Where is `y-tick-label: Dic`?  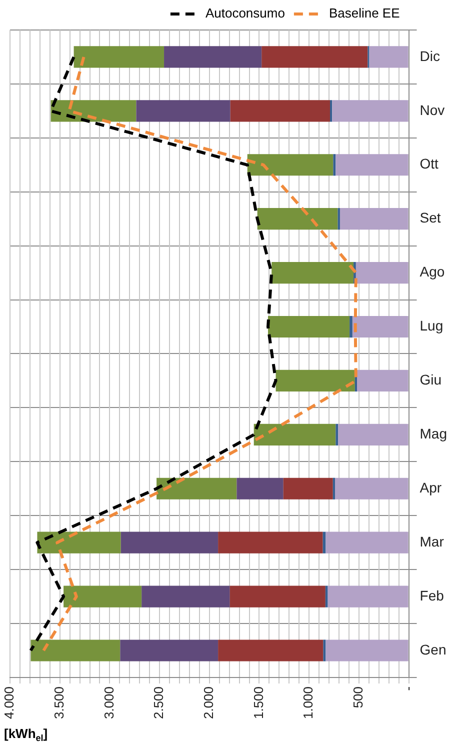
y-tick-label: Dic is located at coordinates (430, 56).